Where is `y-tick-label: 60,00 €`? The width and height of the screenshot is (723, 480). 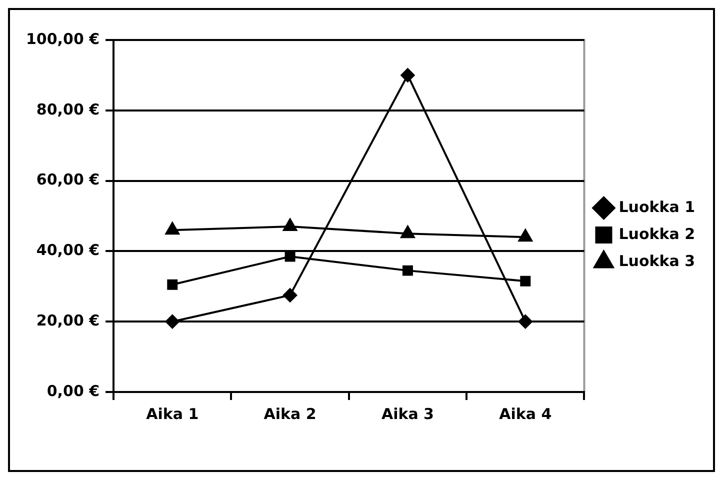
y-tick-label: 60,00 € is located at coordinates (68, 179).